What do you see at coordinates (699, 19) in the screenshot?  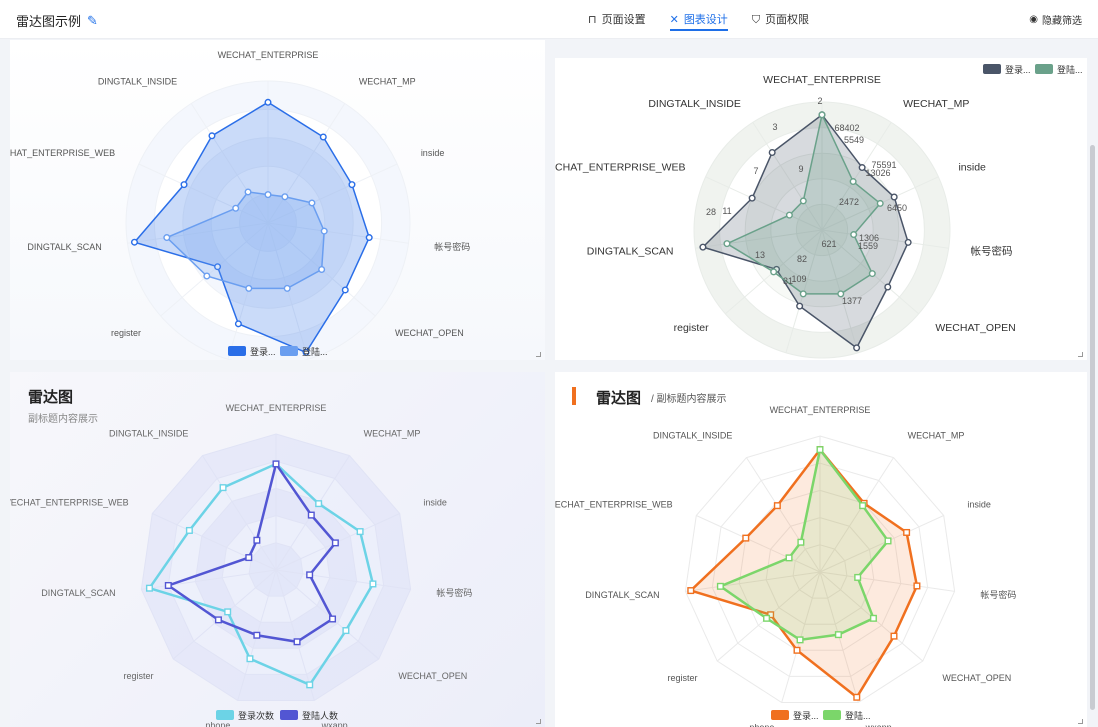 I see `tab-chart-design: ✕ 图表设计` at bounding box center [699, 19].